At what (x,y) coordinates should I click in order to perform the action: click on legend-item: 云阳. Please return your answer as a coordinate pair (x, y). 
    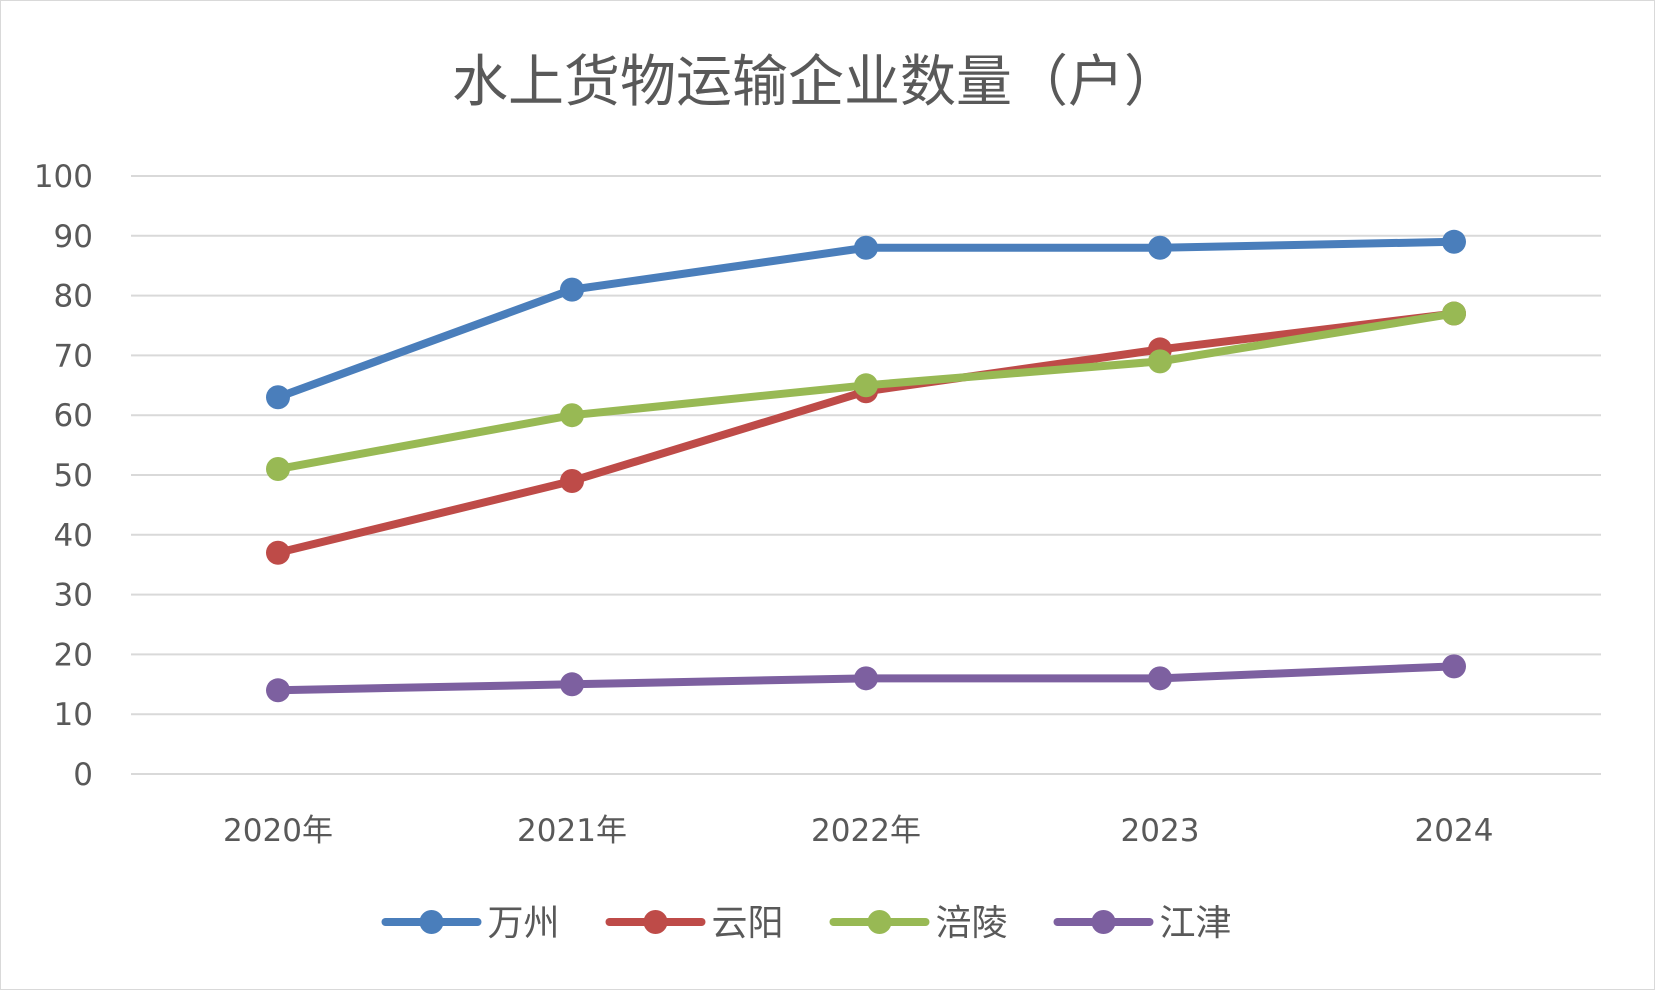
    Looking at the image, I should click on (694, 923).